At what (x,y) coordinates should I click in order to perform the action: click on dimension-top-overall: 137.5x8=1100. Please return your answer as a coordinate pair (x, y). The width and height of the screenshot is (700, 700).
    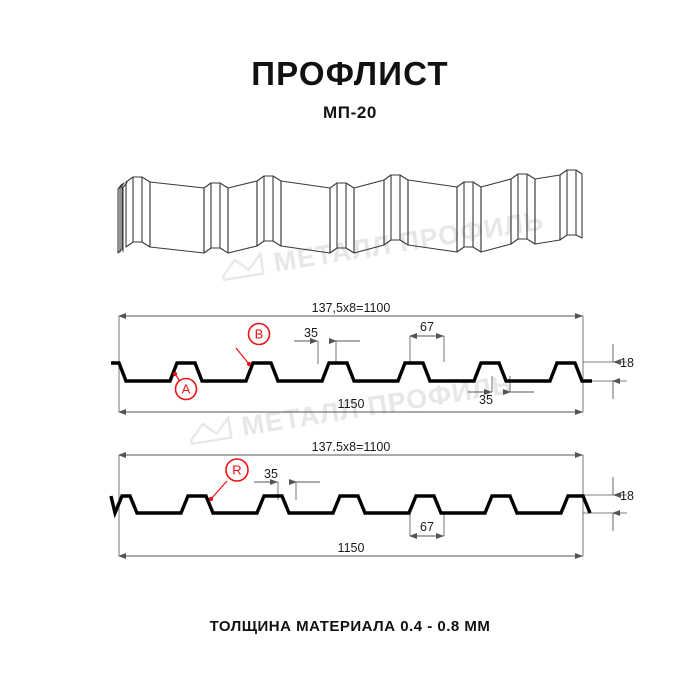
    Looking at the image, I should click on (350, 449).